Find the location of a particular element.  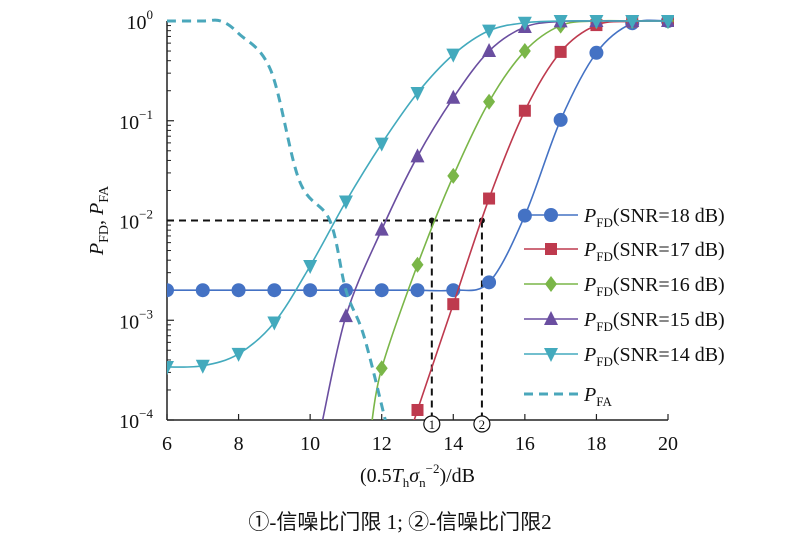

y-label-sub: FA is located at coordinates (104, 194).